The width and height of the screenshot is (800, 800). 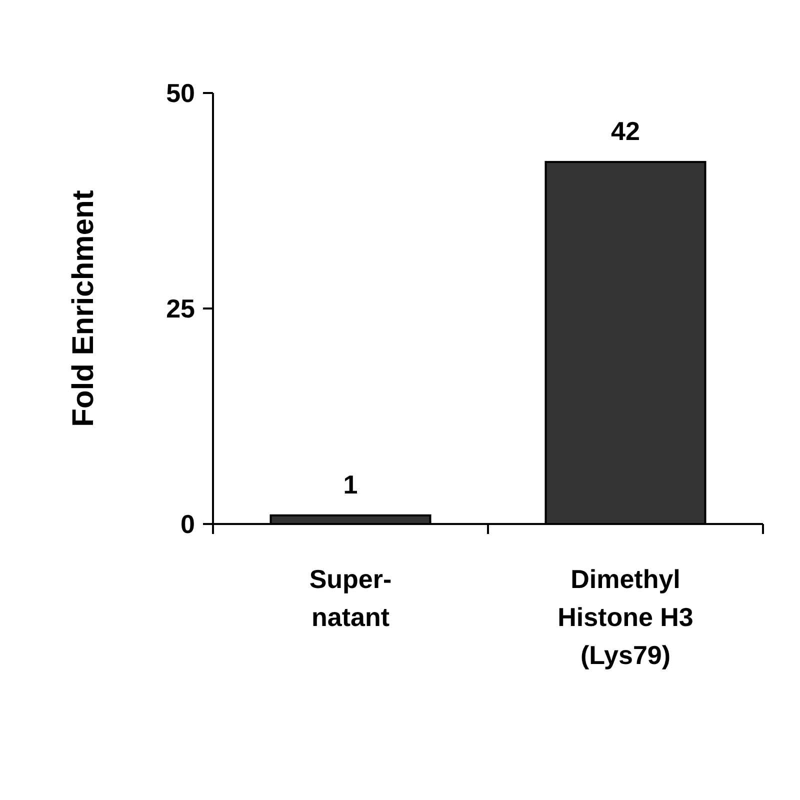 I want to click on y-axis-title: Fold Enrichment, so click(x=83, y=308).